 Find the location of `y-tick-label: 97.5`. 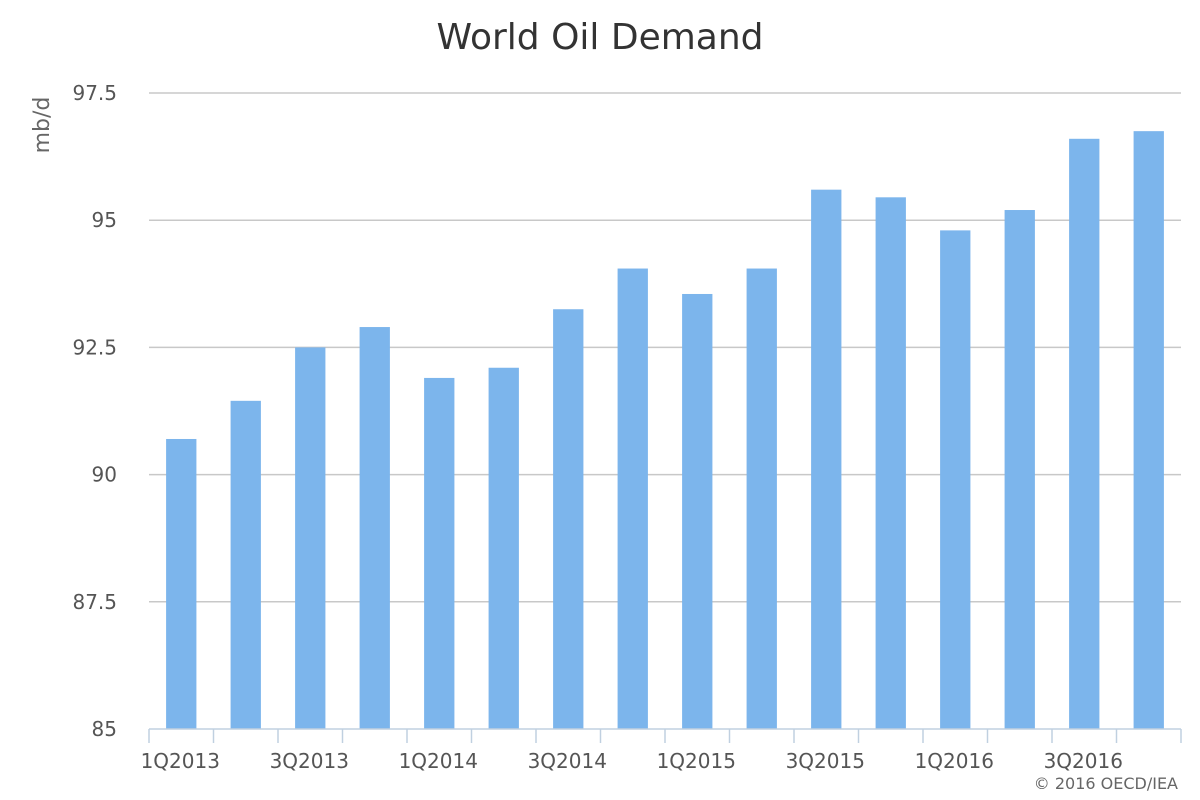

y-tick-label: 97.5 is located at coordinates (94, 93).